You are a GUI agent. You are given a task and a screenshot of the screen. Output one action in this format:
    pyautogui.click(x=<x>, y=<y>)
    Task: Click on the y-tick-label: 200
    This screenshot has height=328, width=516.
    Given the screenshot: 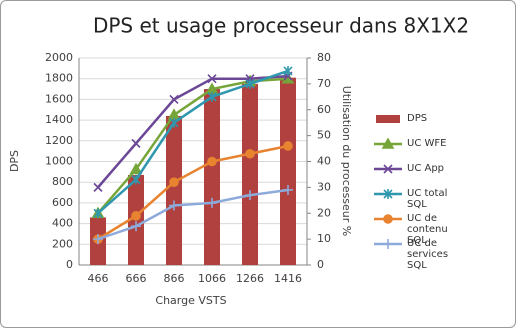 What is the action you would take?
    pyautogui.click(x=62, y=243)
    